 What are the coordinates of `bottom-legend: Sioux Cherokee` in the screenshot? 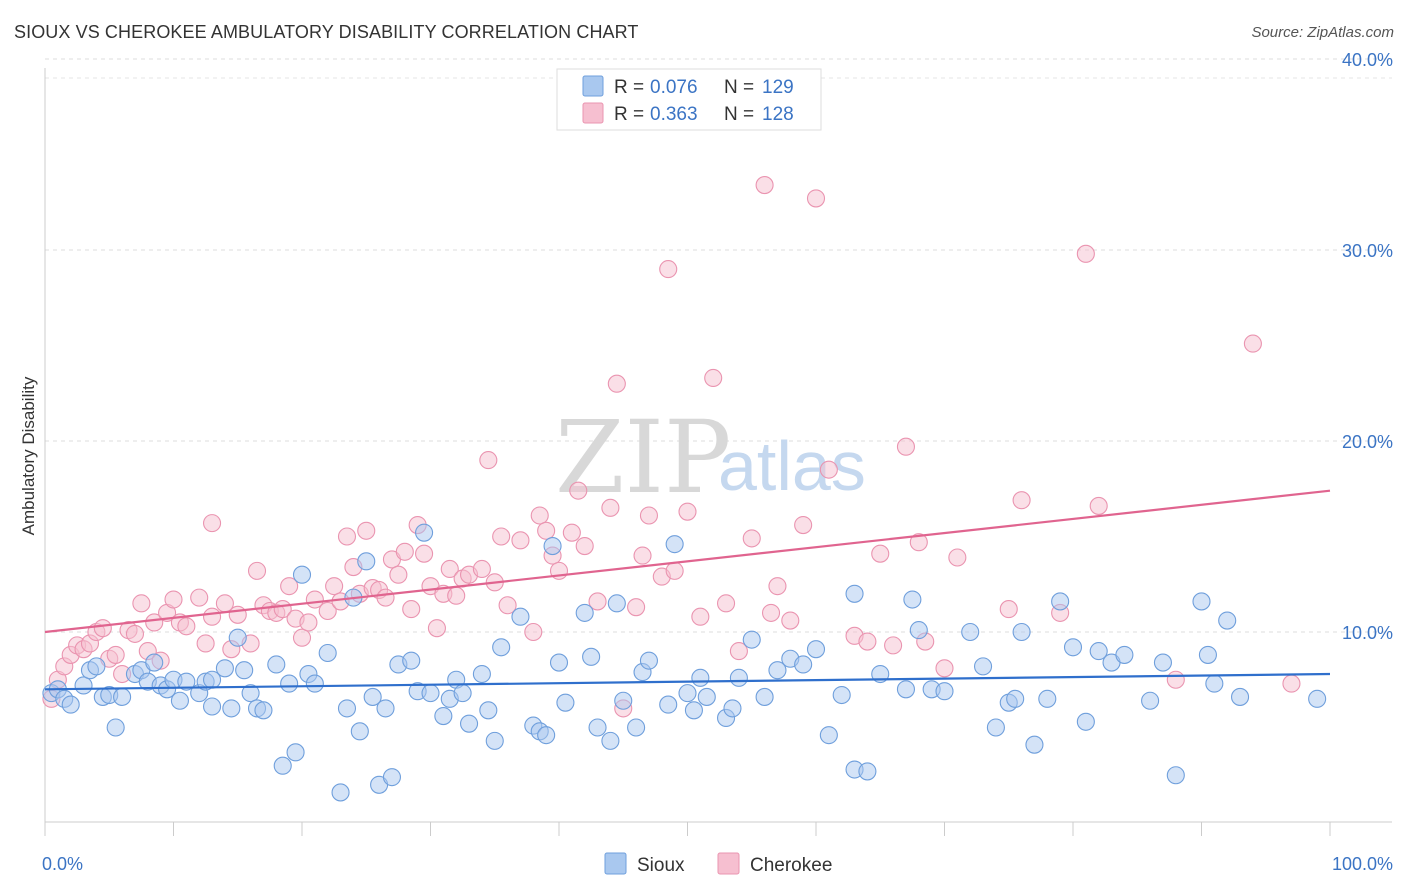 It's located at (718, 864).